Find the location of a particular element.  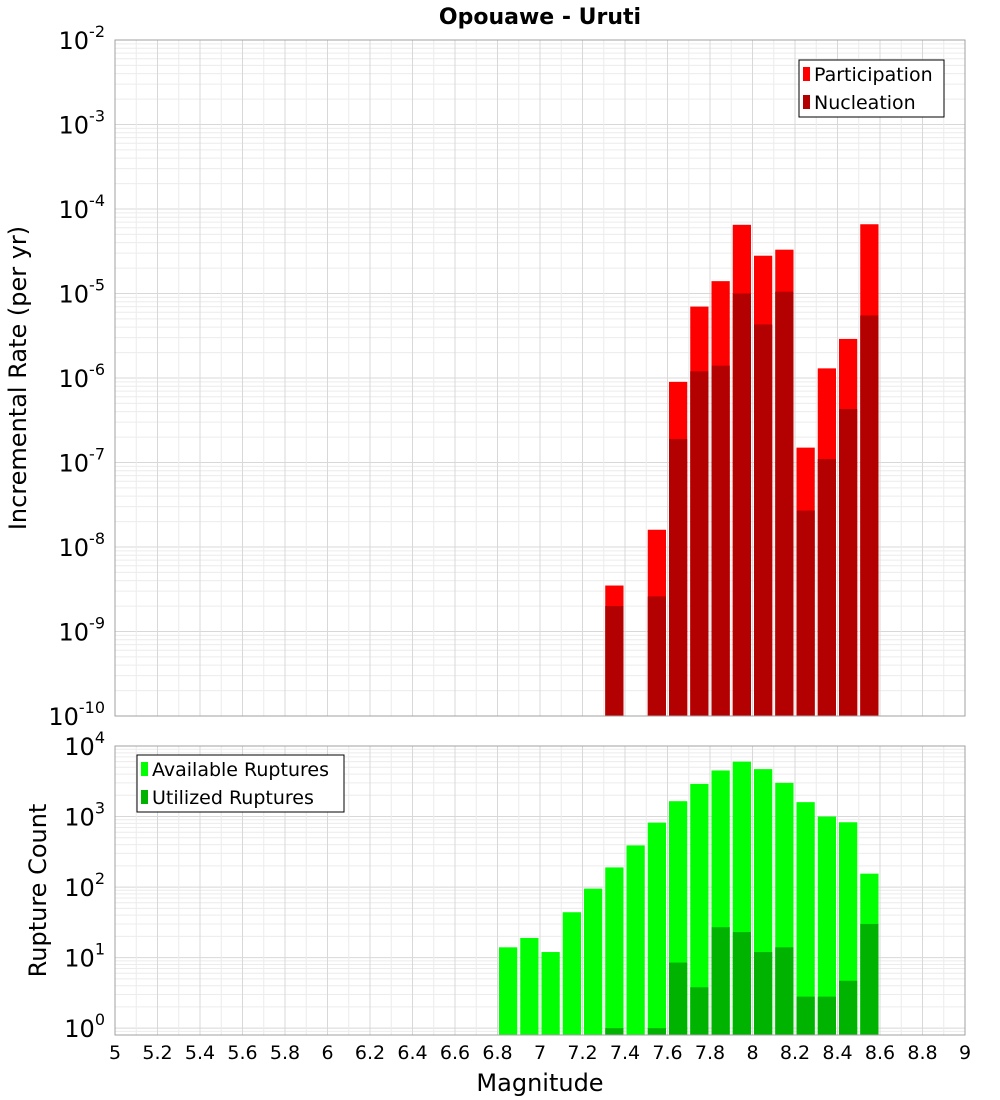

x-tick-label: 6.6 is located at coordinates (455, 1053).